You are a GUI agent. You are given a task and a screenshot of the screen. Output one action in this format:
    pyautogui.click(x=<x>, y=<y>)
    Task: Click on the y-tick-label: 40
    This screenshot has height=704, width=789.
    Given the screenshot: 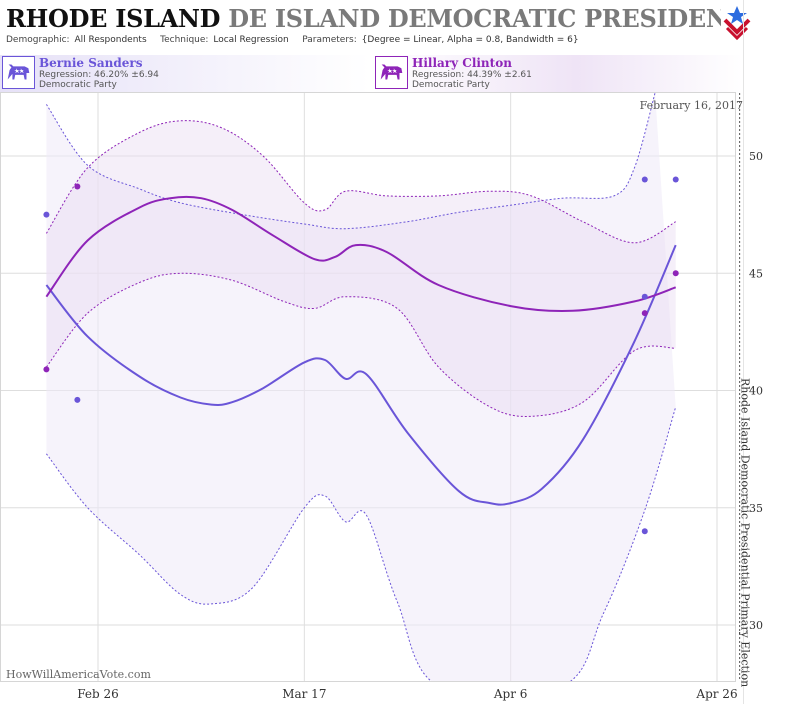 What is the action you would take?
    pyautogui.click(x=756, y=391)
    